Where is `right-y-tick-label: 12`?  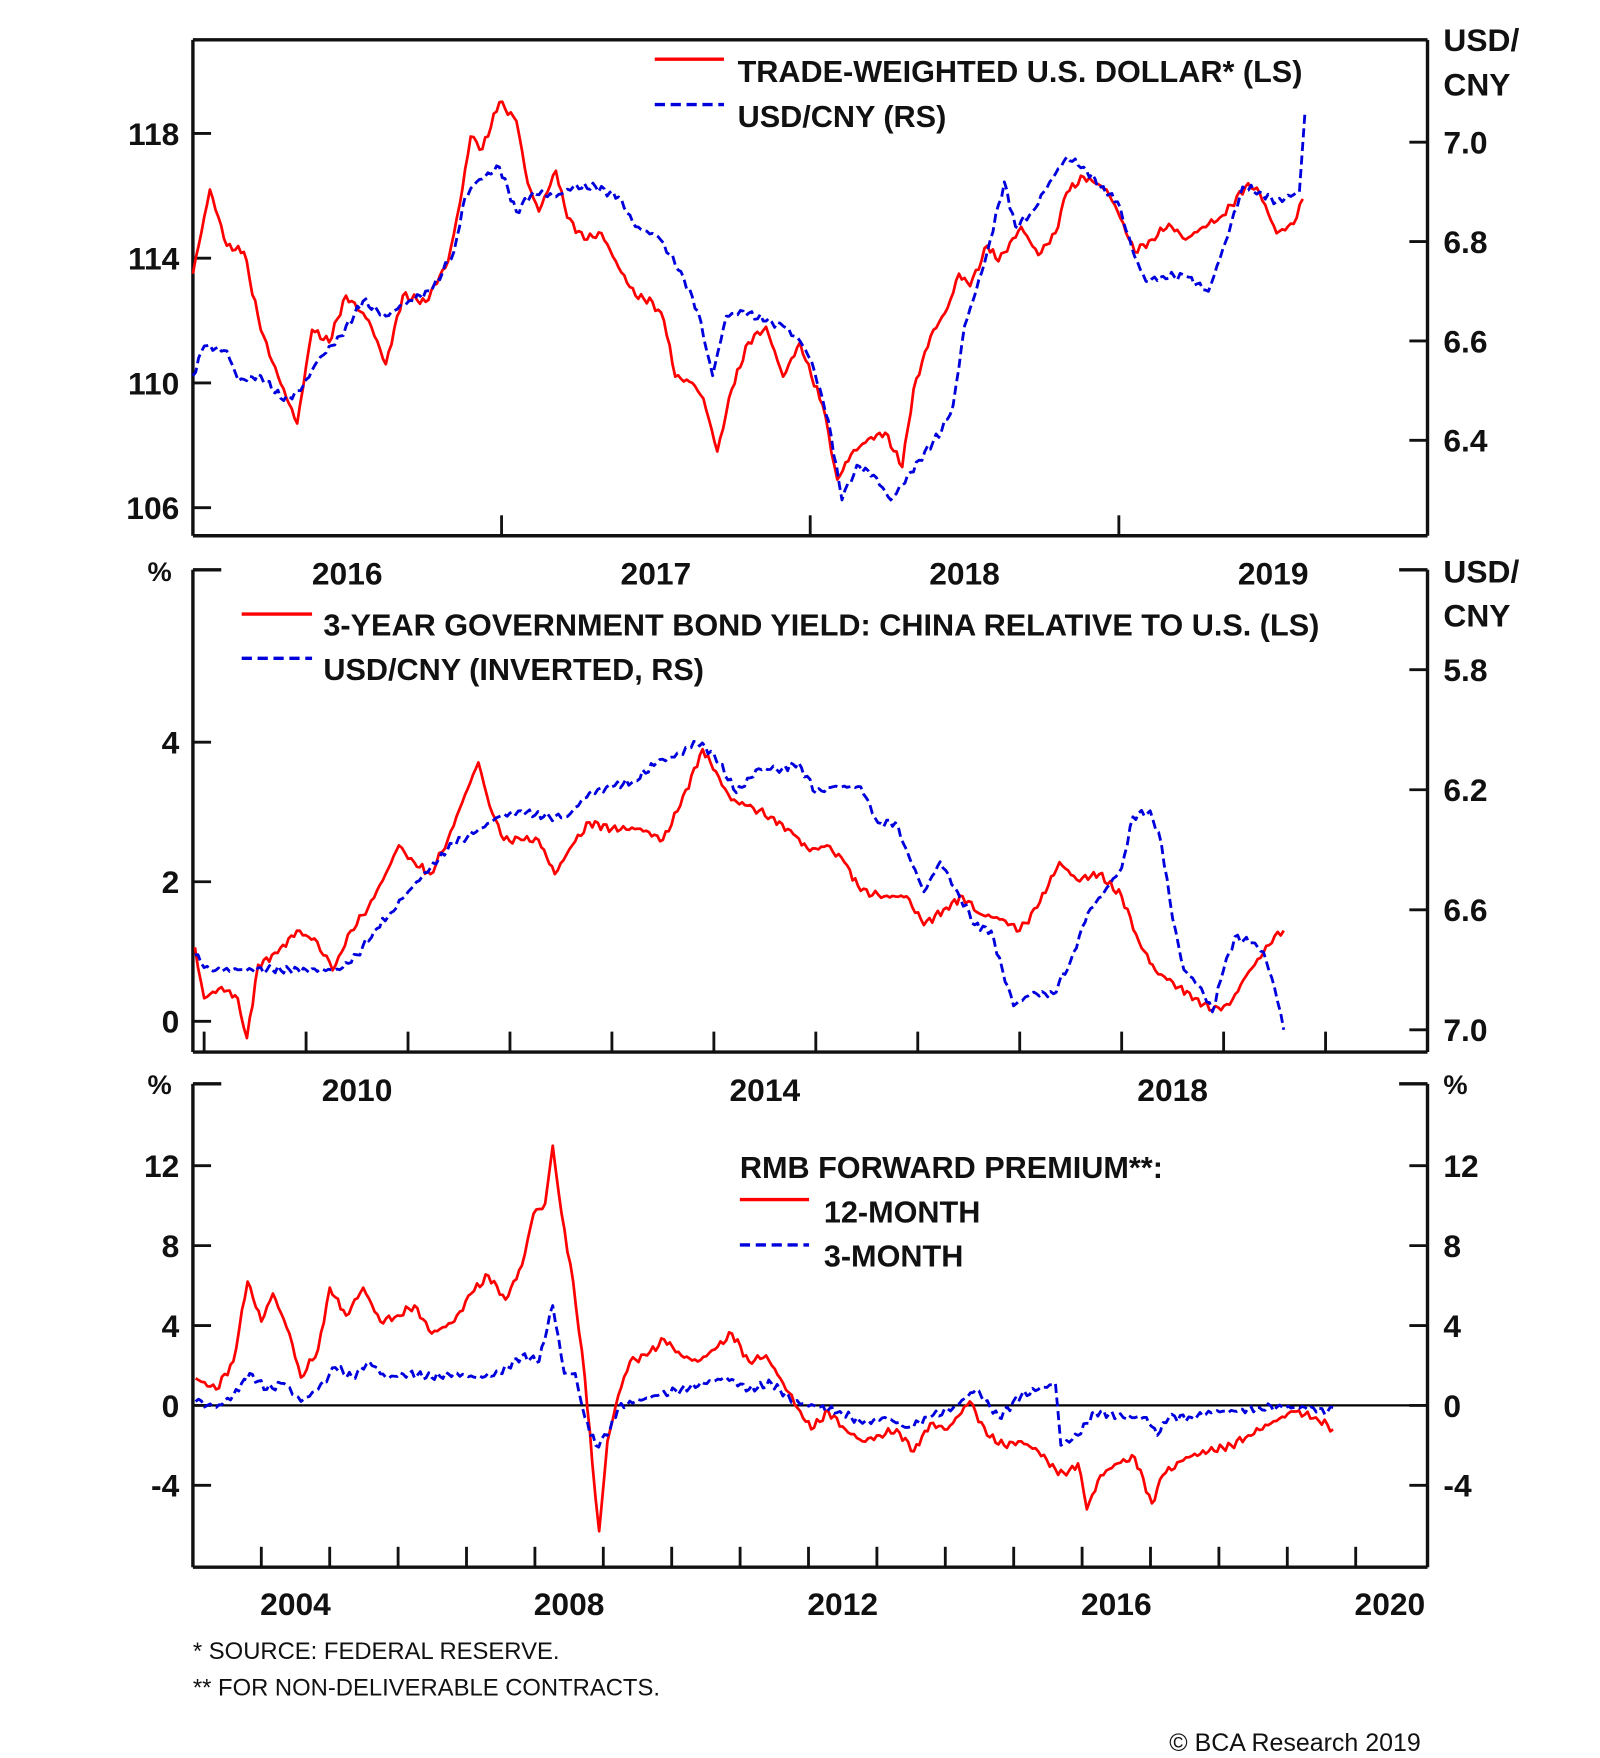 right-y-tick-label: 12 is located at coordinates (1460, 1166).